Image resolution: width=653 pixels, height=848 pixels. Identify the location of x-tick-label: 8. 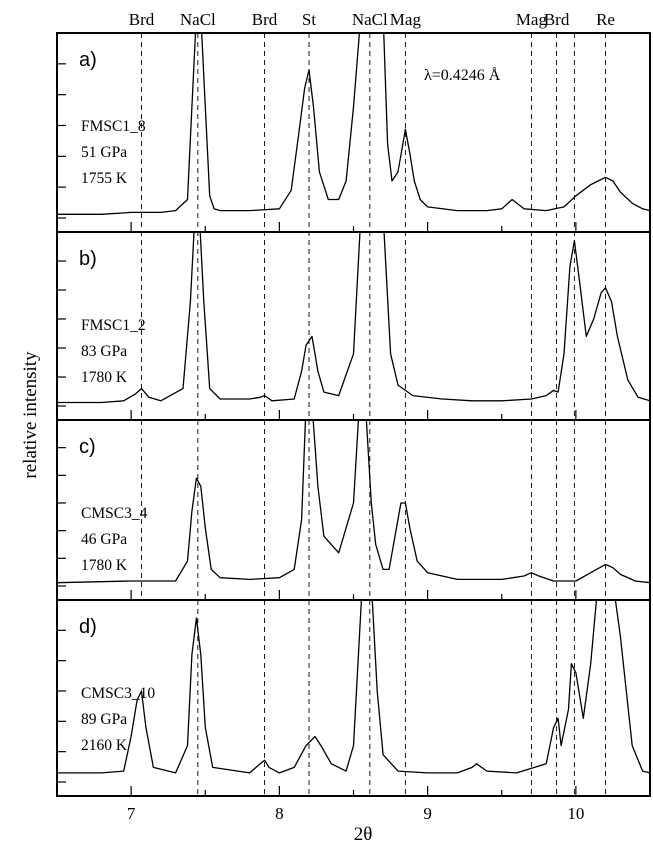
(279, 813).